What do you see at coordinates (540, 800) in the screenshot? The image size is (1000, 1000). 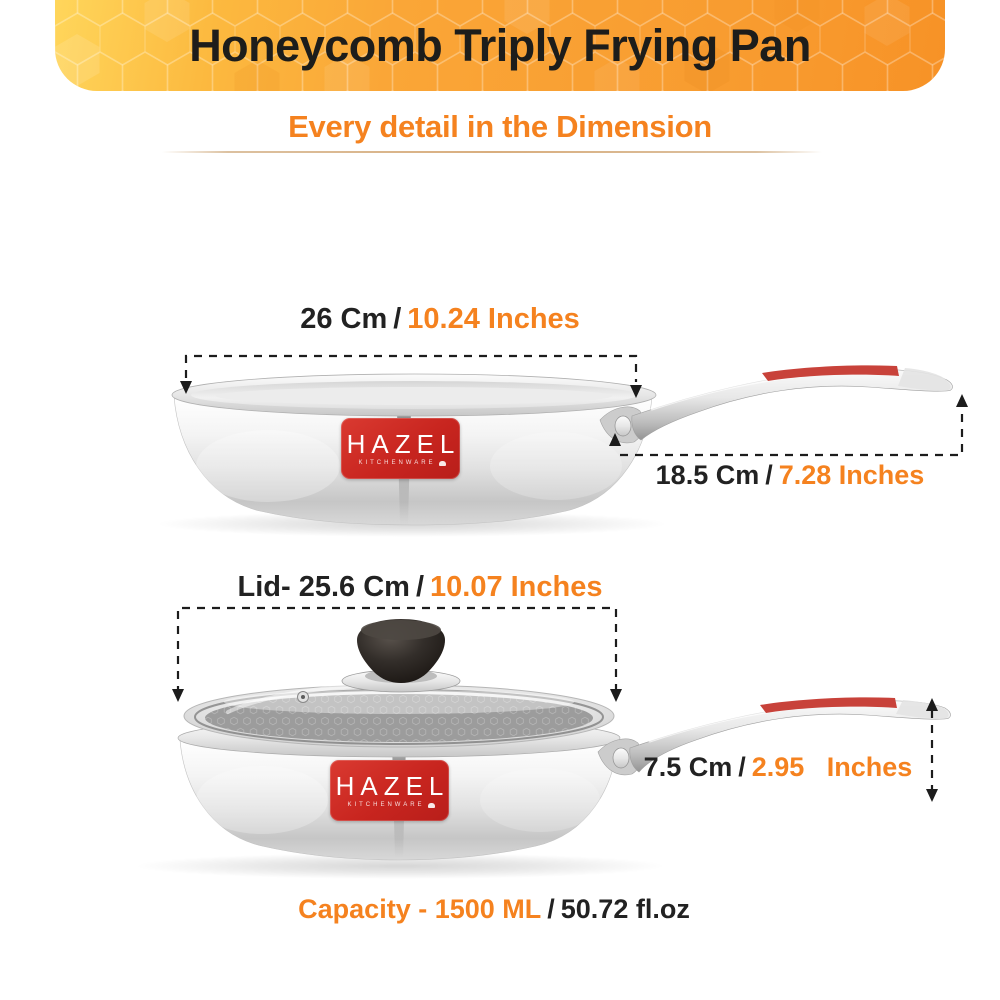 I see `pan2-sheen-right` at bounding box center [540, 800].